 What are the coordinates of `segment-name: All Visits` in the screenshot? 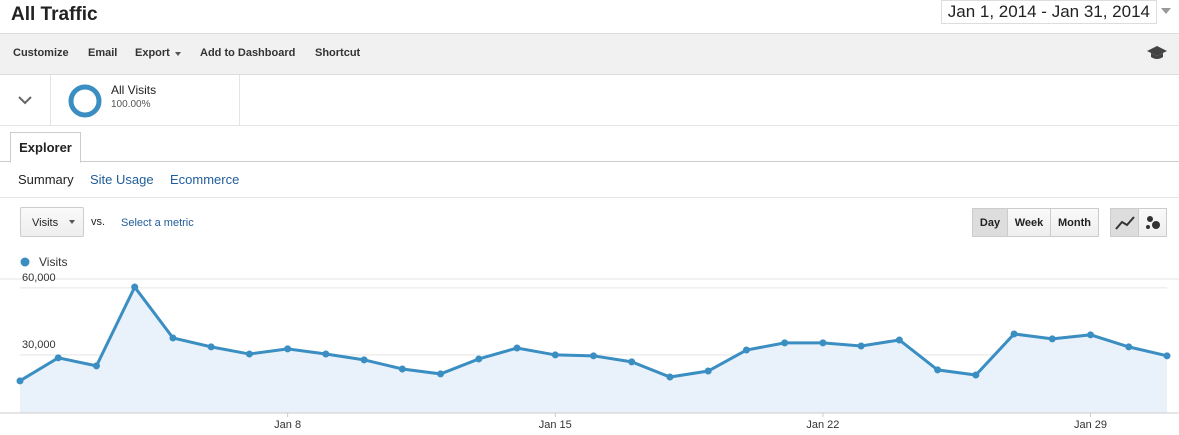 It's located at (134, 90).